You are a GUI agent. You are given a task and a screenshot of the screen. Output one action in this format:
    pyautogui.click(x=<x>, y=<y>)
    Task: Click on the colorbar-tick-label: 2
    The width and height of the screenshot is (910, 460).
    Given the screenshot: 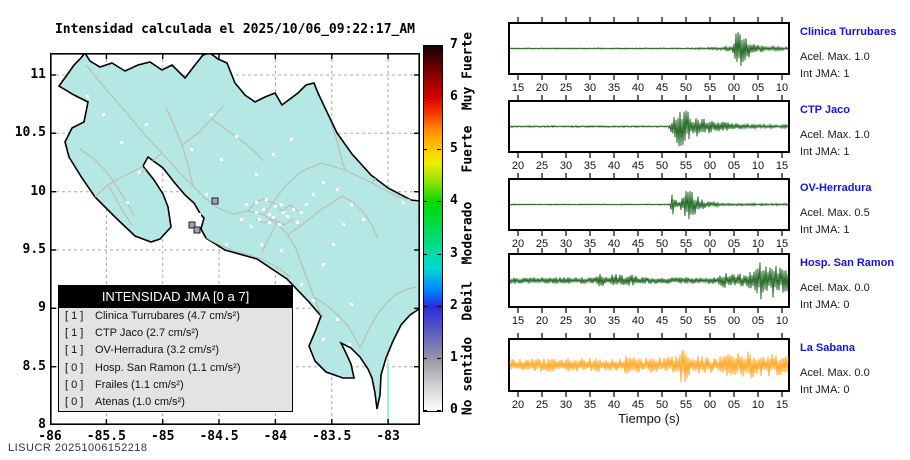 What is the action you would take?
    pyautogui.click(x=454, y=305)
    